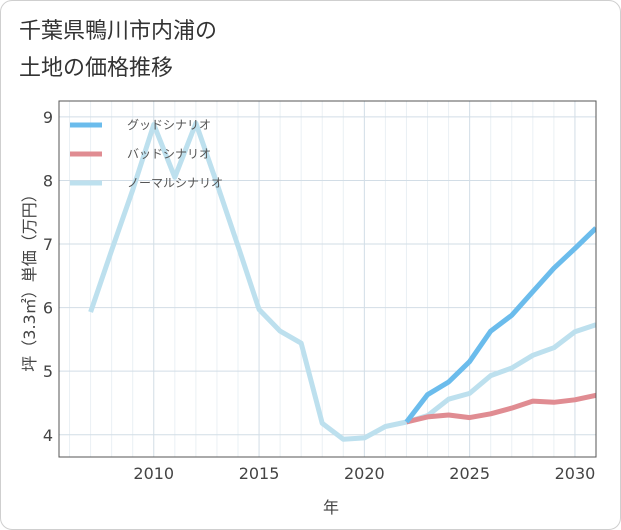 The height and width of the screenshot is (530, 621). What do you see at coordinates (48, 180) in the screenshot?
I see `y-tick-label: 8` at bounding box center [48, 180].